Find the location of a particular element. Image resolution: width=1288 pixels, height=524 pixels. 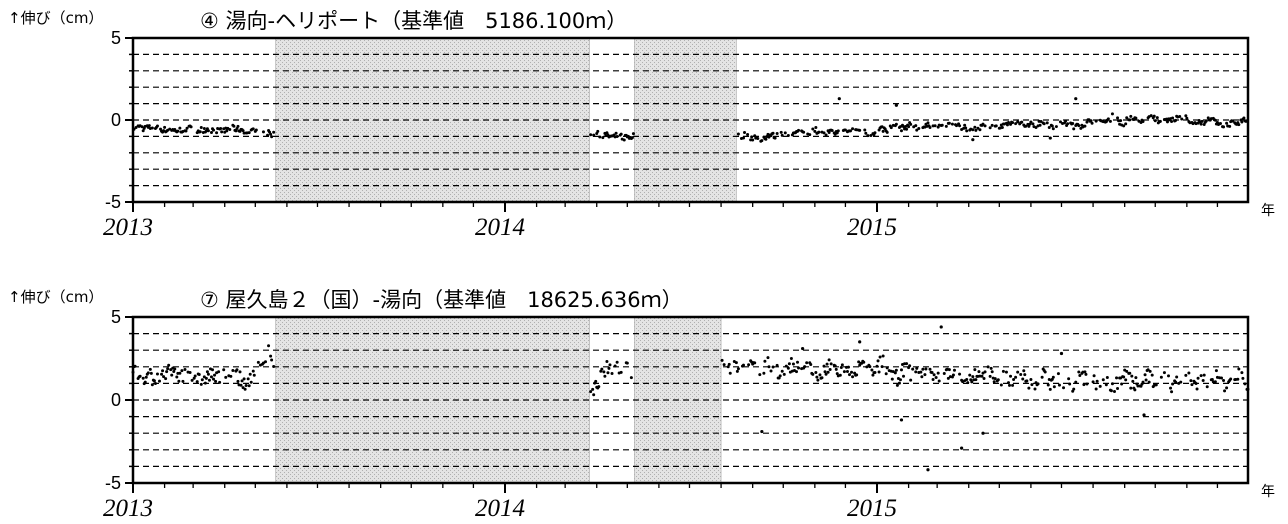

y-tick-label: -5 is located at coordinates (113, 483).